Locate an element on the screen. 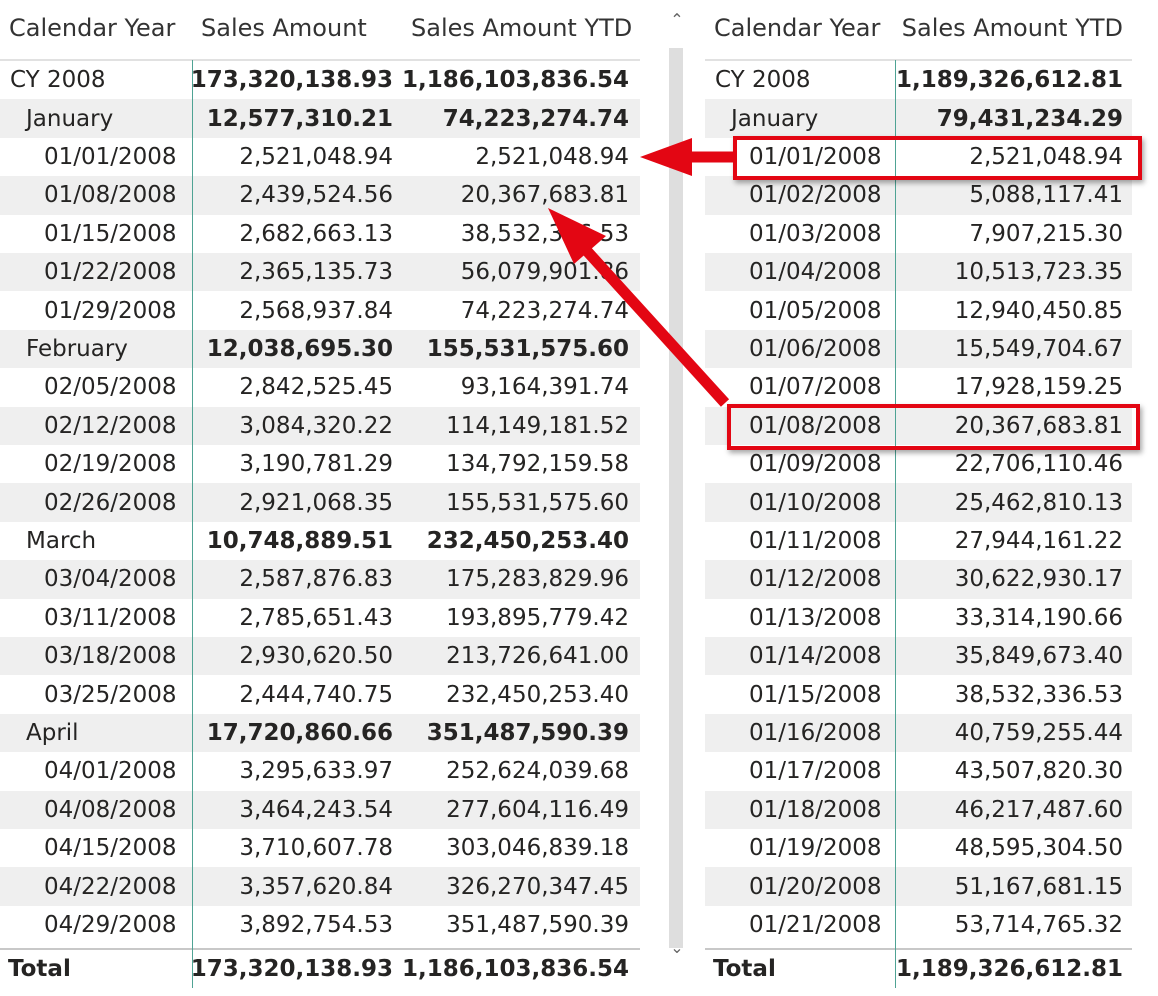  table-row: 02/19/2008 3,190,781.29 134,792,159.58 is located at coordinates (320, 464).